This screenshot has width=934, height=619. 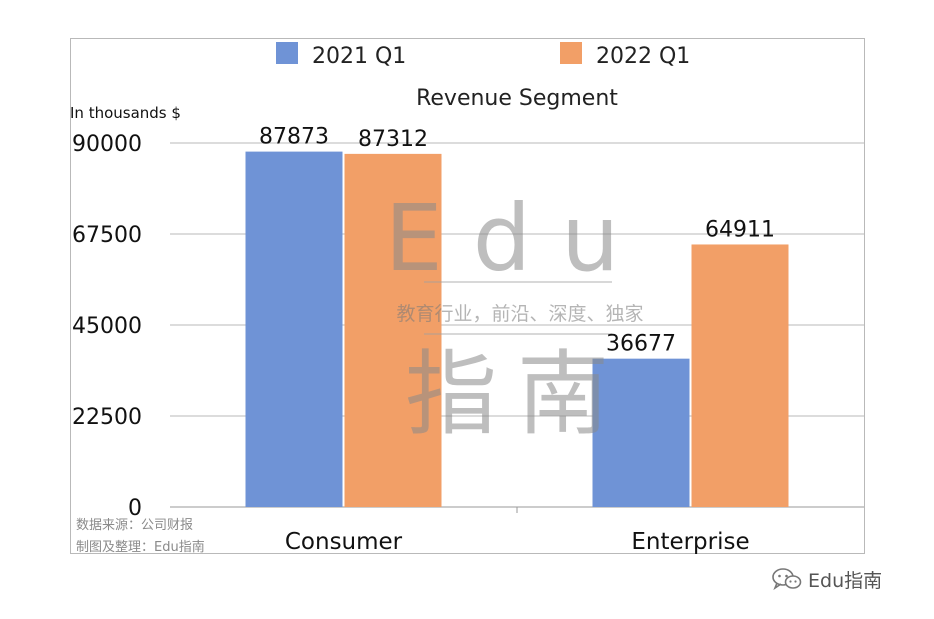 What do you see at coordinates (641, 344) in the screenshot?
I see `data-label: 36677` at bounding box center [641, 344].